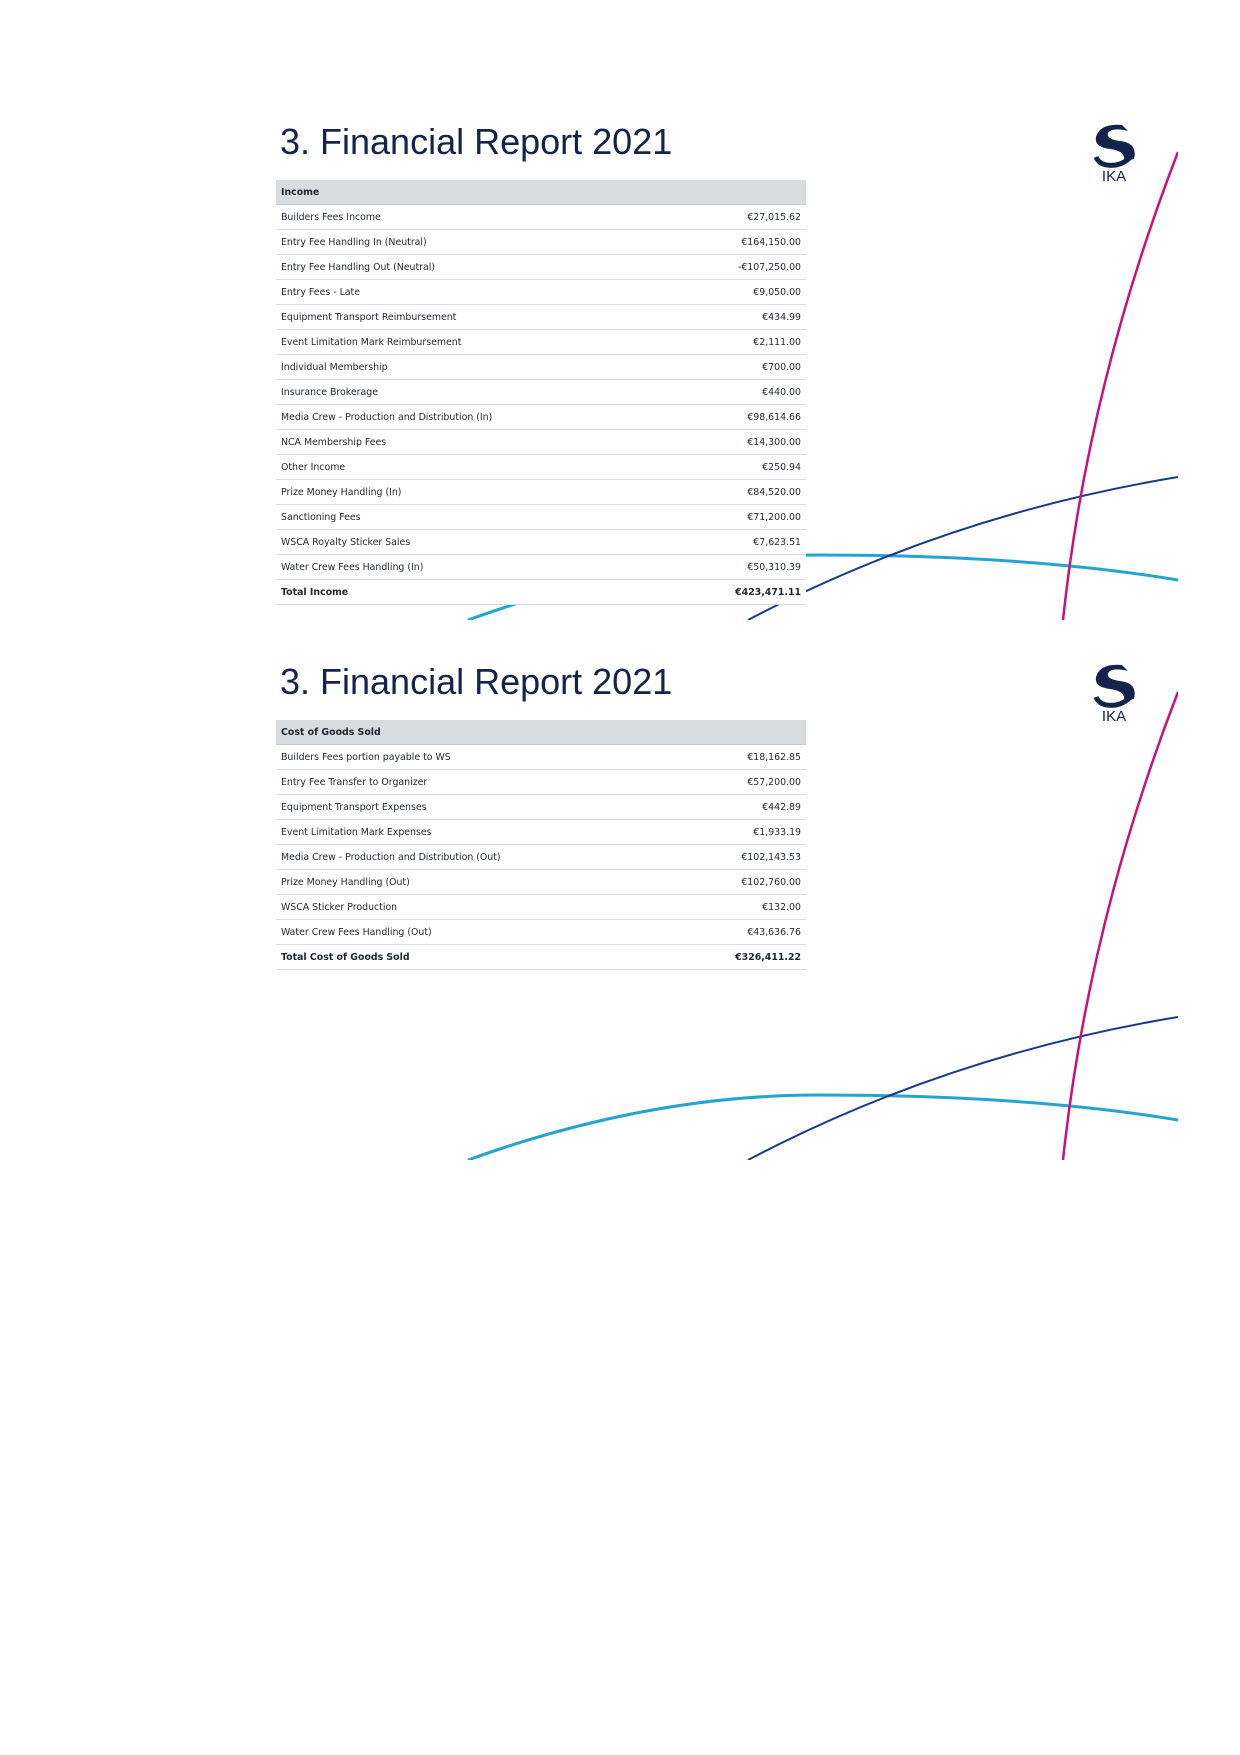 The width and height of the screenshot is (1240, 1755). Describe the element at coordinates (738, 467) in the screenshot. I see `row-amount: €250.94` at that location.